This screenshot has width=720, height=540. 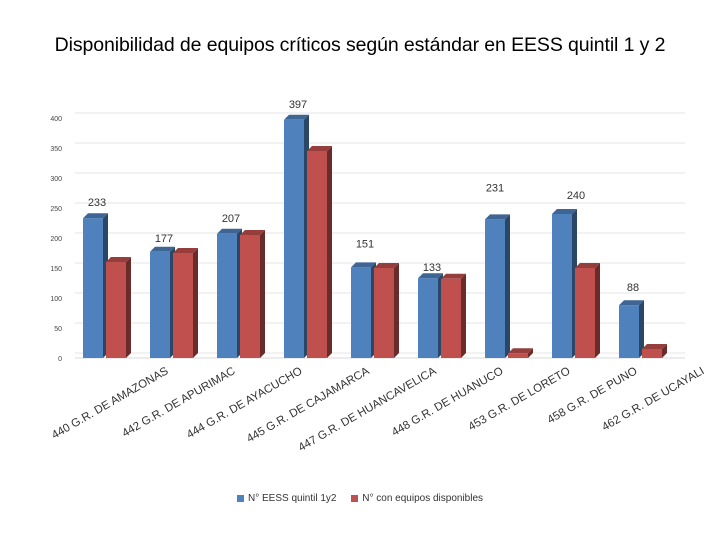 I want to click on data-label-1: 177, so click(x=164, y=239).